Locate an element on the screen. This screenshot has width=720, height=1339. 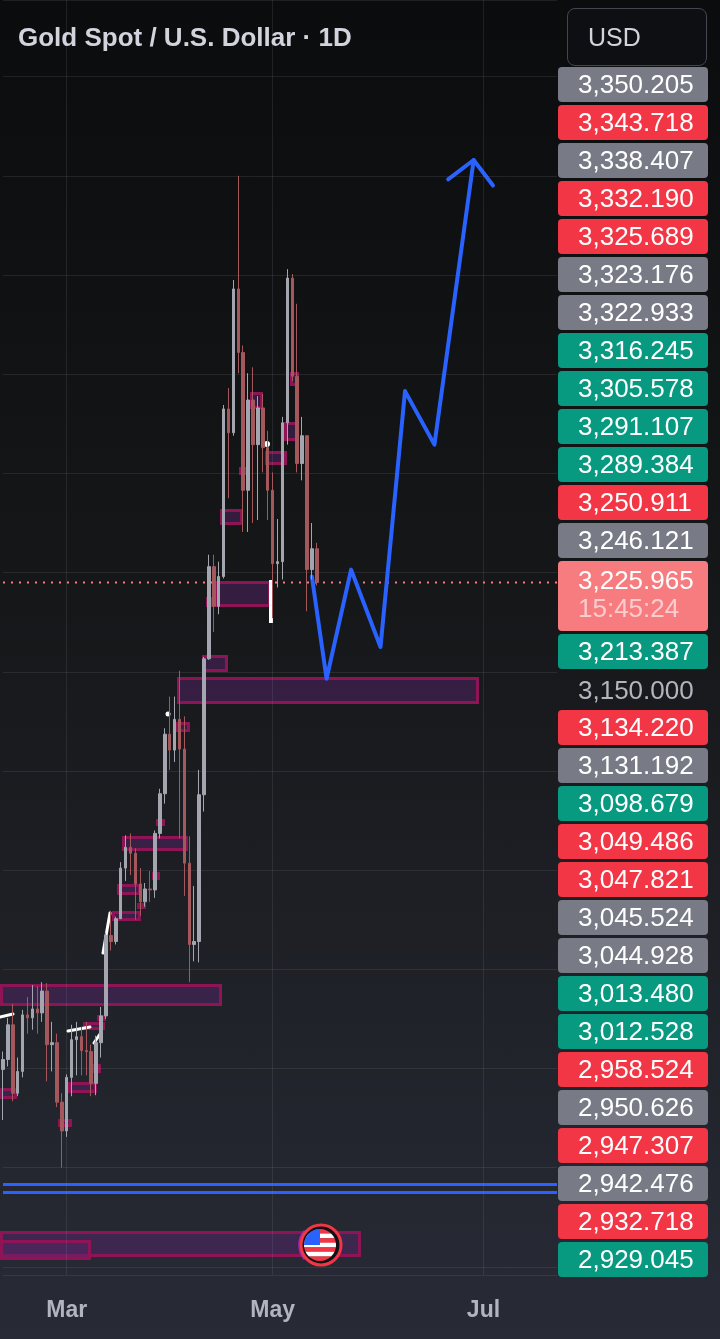
text: 3,044.928 is located at coordinates (636, 955).